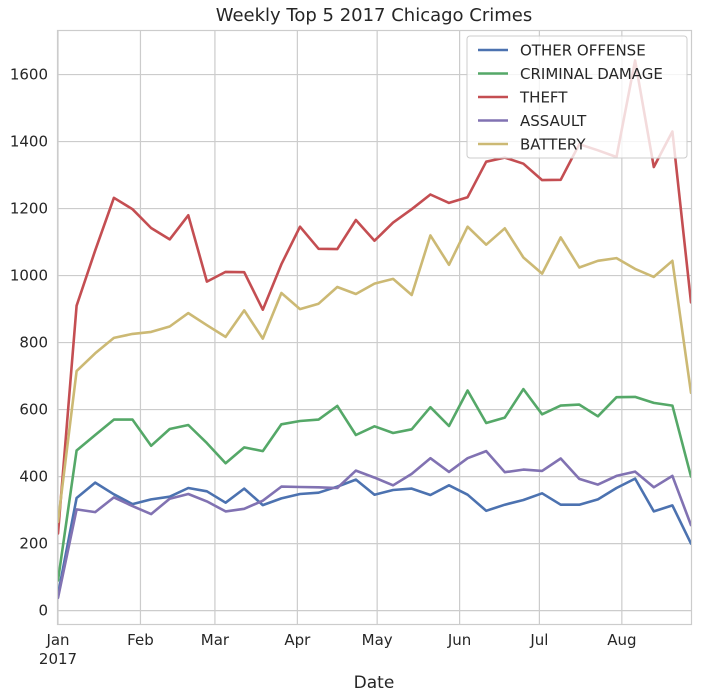  Describe the element at coordinates (621, 640) in the screenshot. I see `x-tick-label: Aug` at that location.